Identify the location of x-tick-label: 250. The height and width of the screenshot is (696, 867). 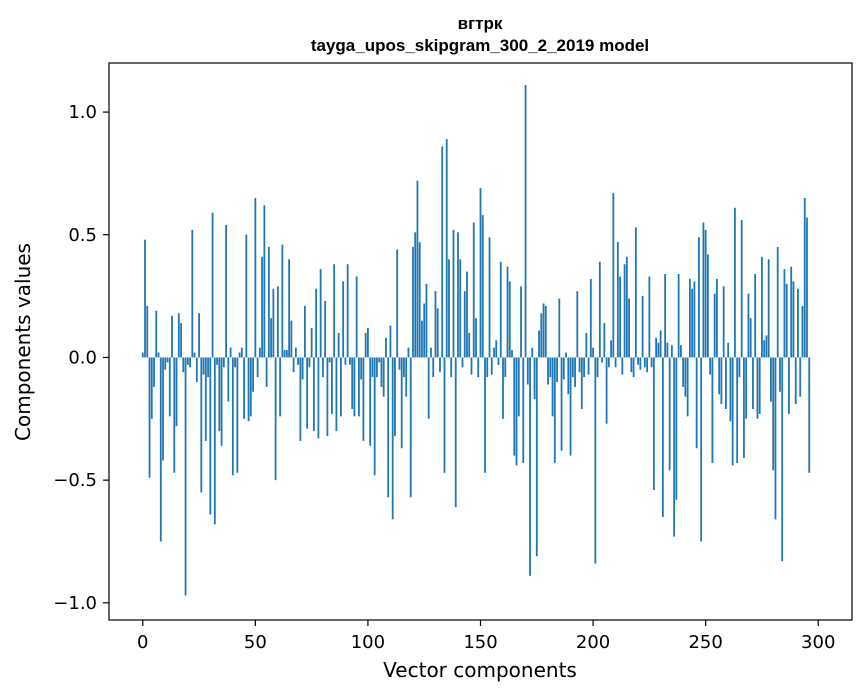
(705, 642).